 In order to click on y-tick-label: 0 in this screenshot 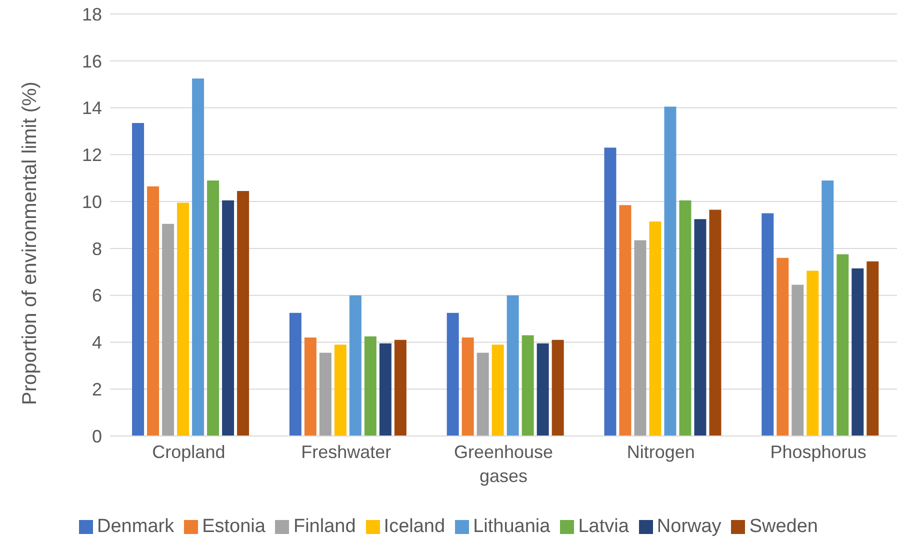, I will do `click(97, 436)`.